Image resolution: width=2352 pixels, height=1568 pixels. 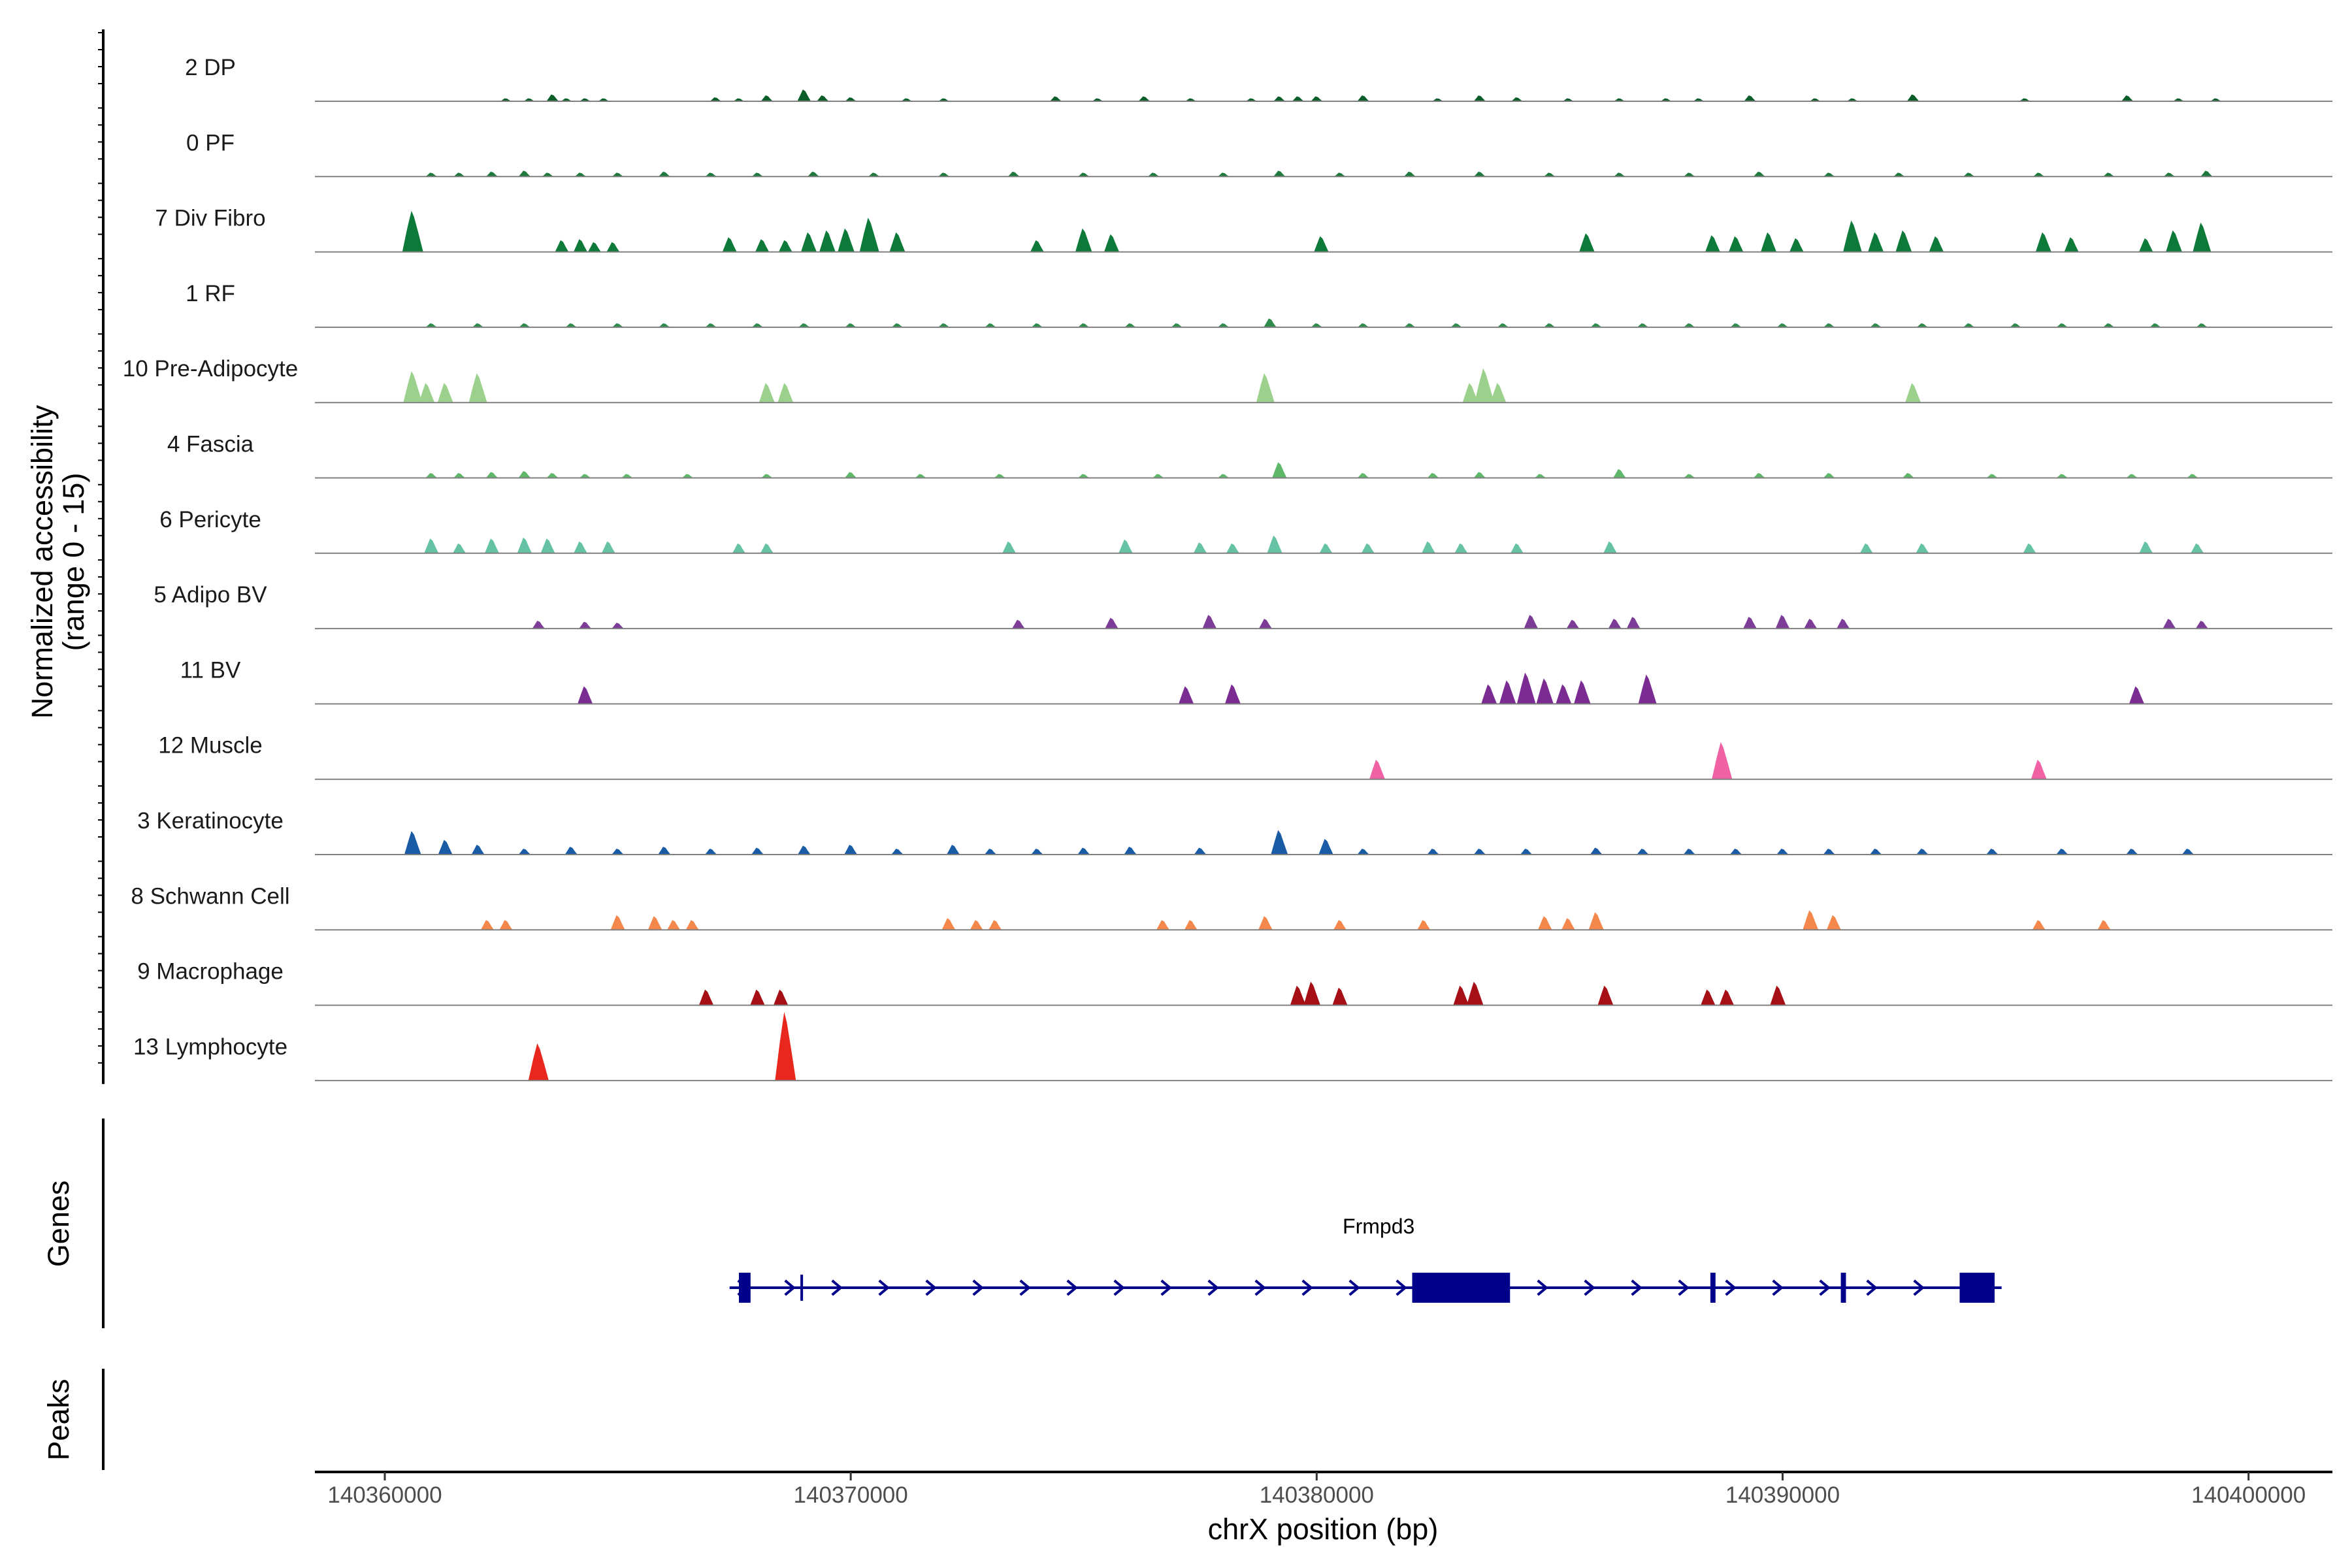 I want to click on gene-name-label: Frmpd3, so click(x=1378, y=1226).